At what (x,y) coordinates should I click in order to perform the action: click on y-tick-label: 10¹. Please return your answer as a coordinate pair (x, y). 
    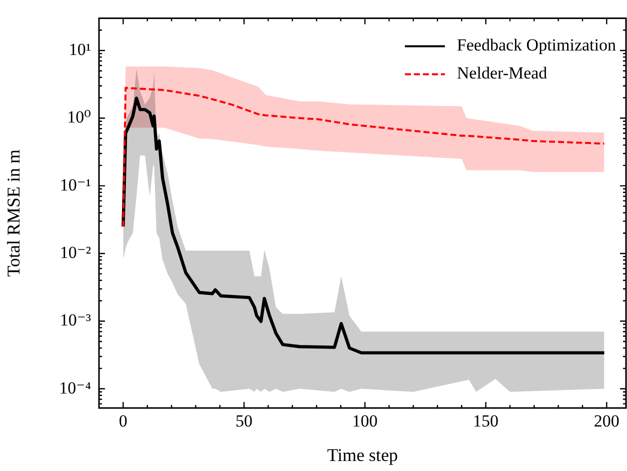
    Looking at the image, I should click on (79, 49).